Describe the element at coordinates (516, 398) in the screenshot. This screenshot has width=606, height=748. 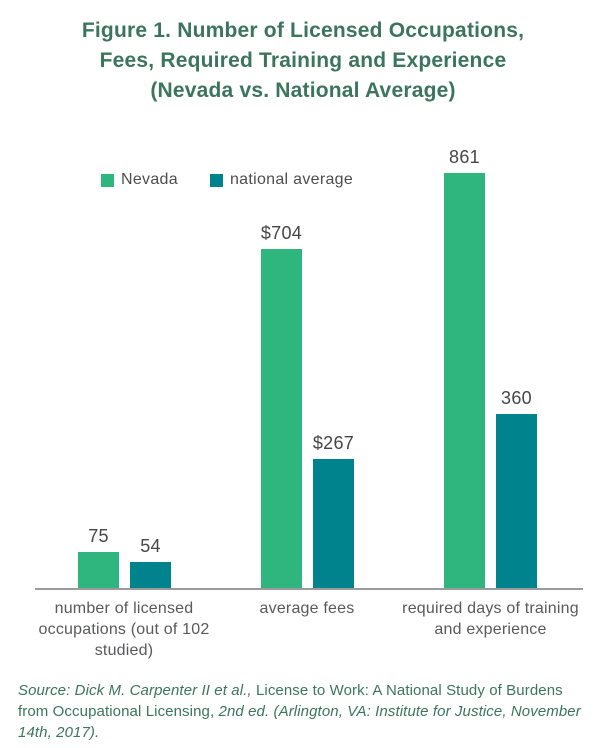
I see `bar-value-label-national-average-2: 360` at that location.